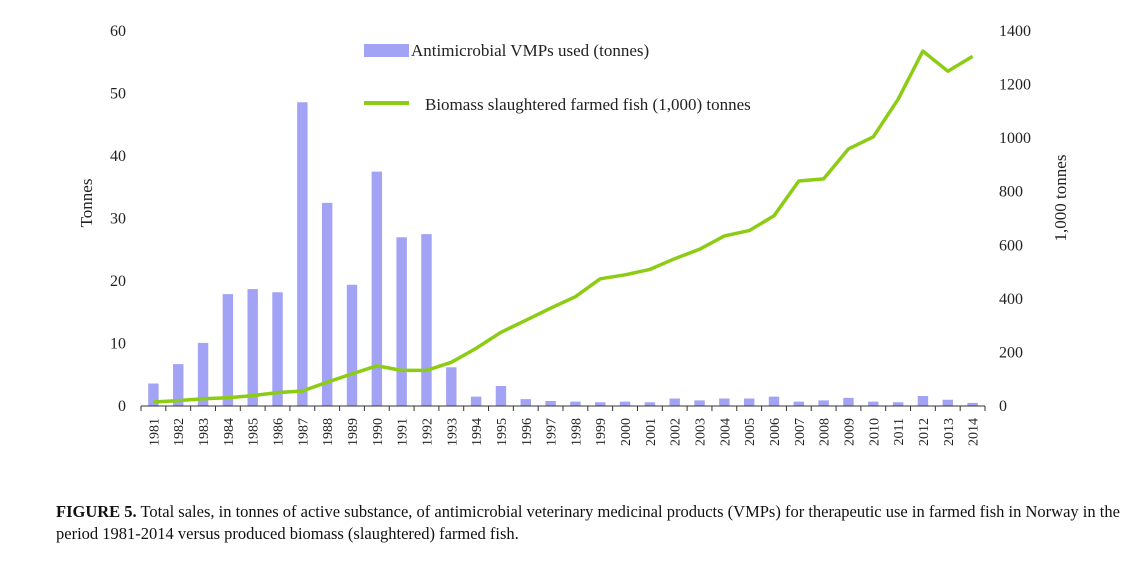  I want to click on x-tick-label-2002: 2002, so click(676, 432).